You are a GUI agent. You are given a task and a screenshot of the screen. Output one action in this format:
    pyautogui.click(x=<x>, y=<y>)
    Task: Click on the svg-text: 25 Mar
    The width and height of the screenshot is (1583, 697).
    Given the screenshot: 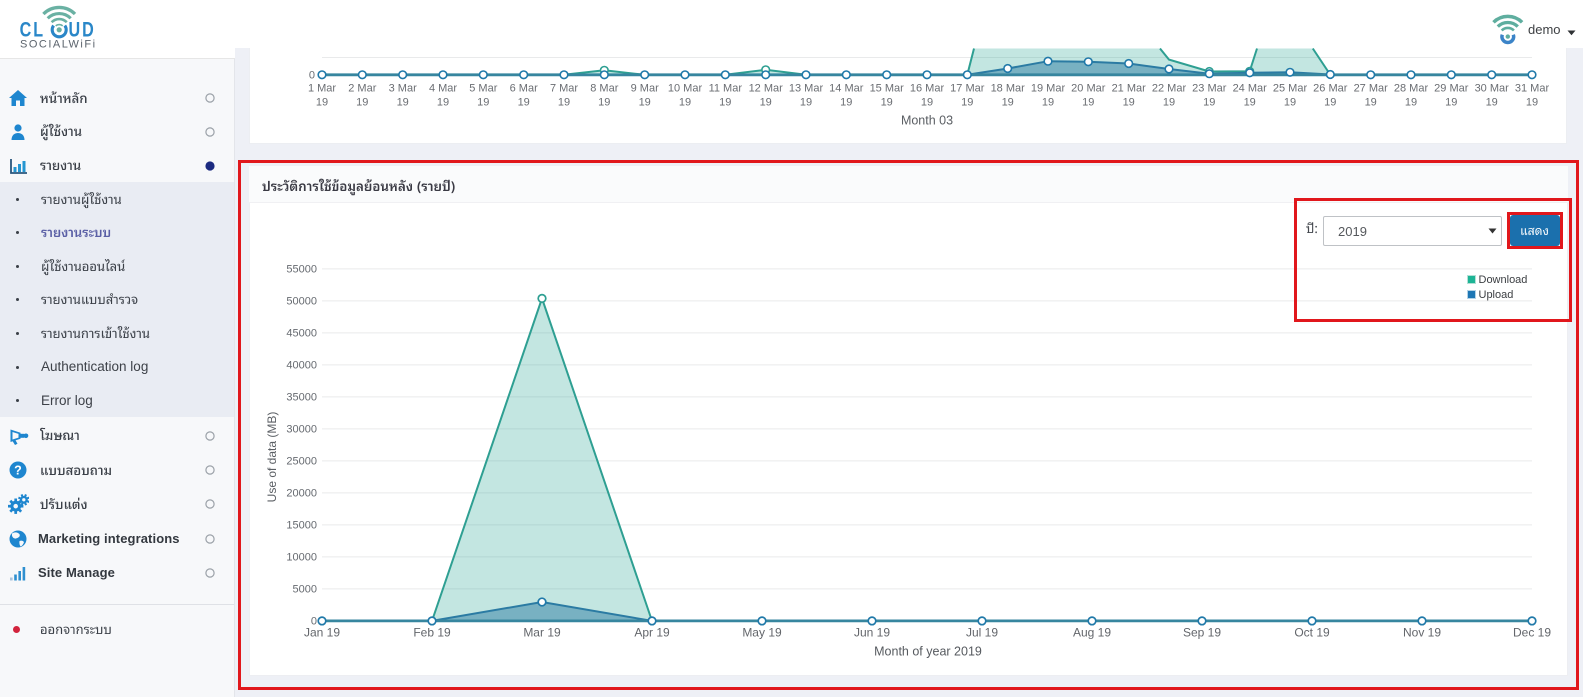 What is the action you would take?
    pyautogui.click(x=1290, y=89)
    